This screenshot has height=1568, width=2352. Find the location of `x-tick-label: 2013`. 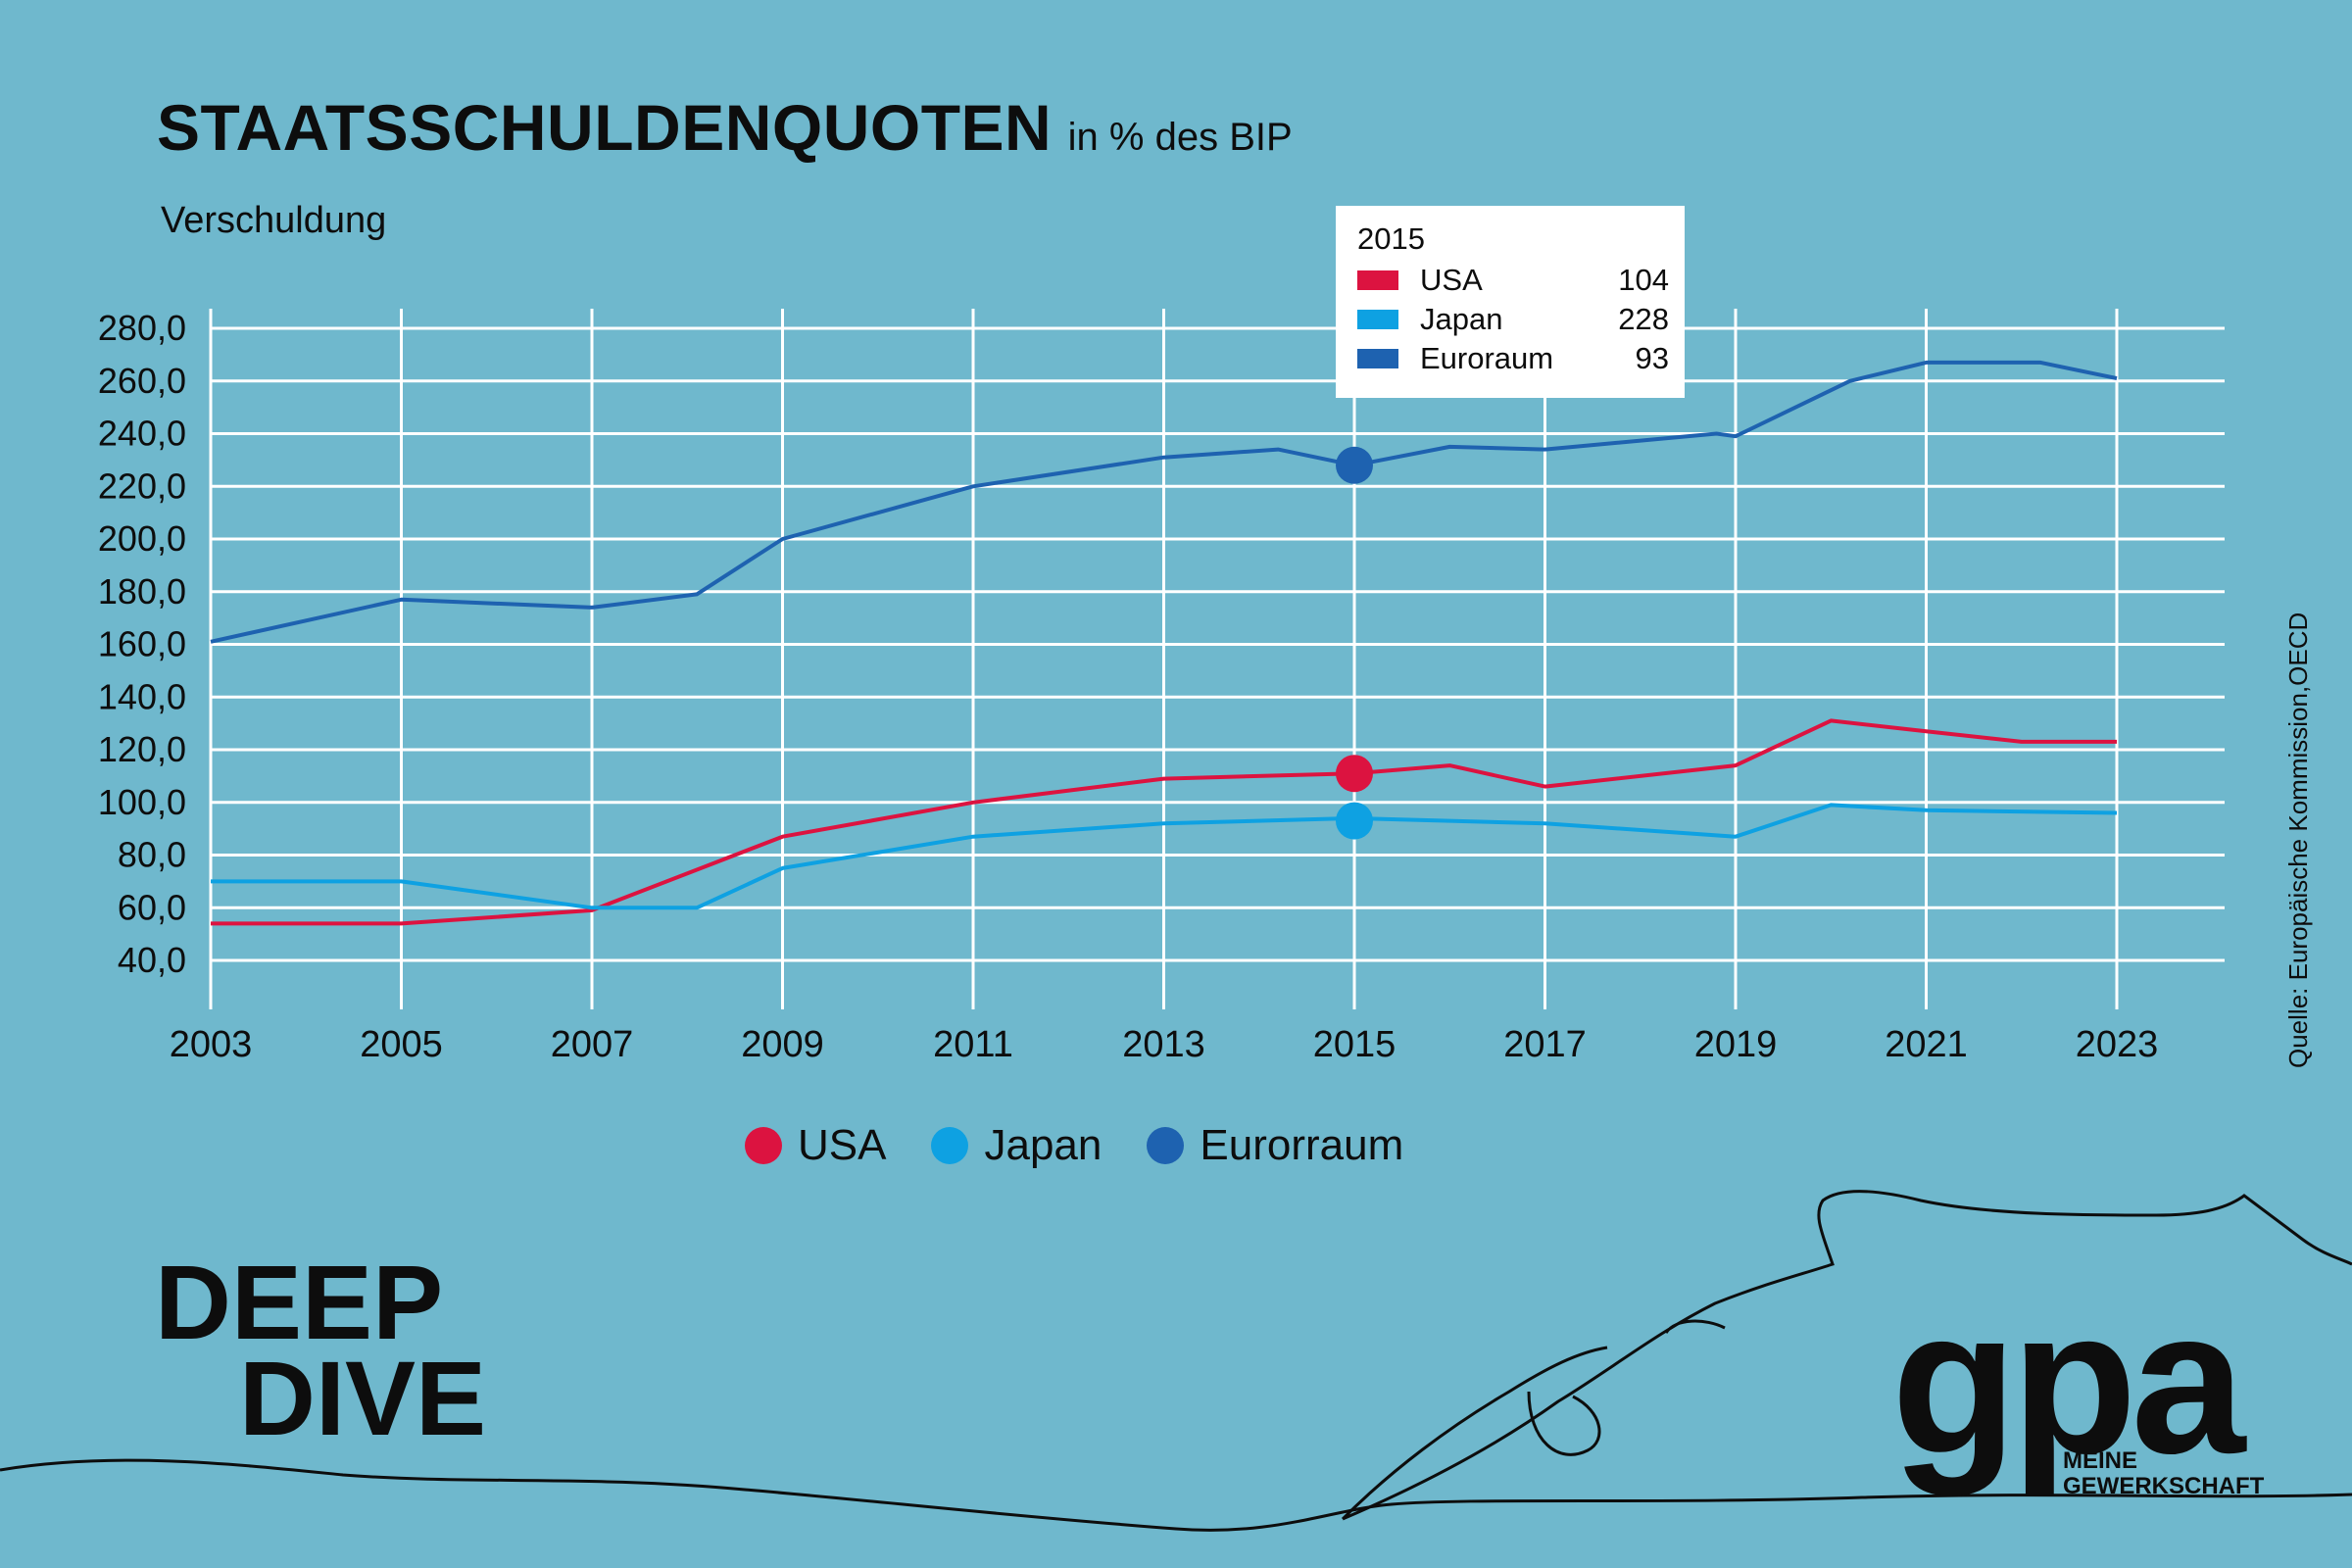

x-tick-label: 2013 is located at coordinates (1163, 1044).